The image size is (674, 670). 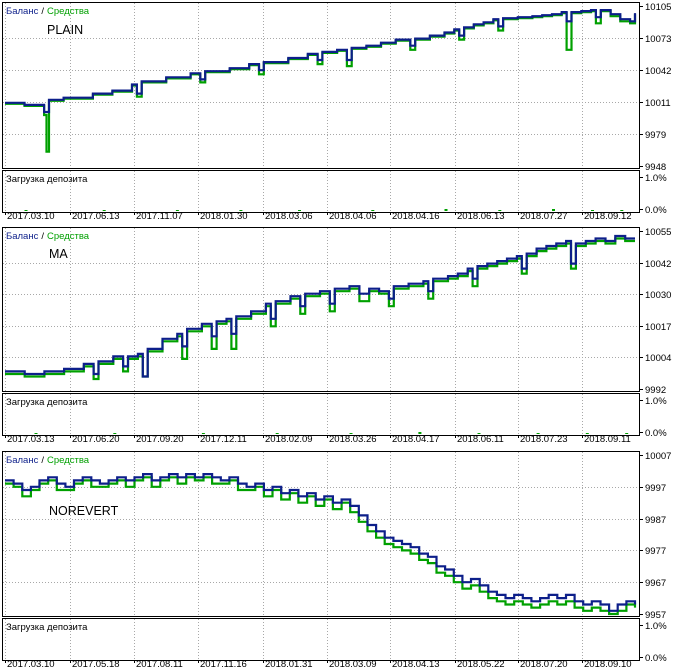 What do you see at coordinates (658, 327) in the screenshot?
I see `y-tick-label: 10017` at bounding box center [658, 327].